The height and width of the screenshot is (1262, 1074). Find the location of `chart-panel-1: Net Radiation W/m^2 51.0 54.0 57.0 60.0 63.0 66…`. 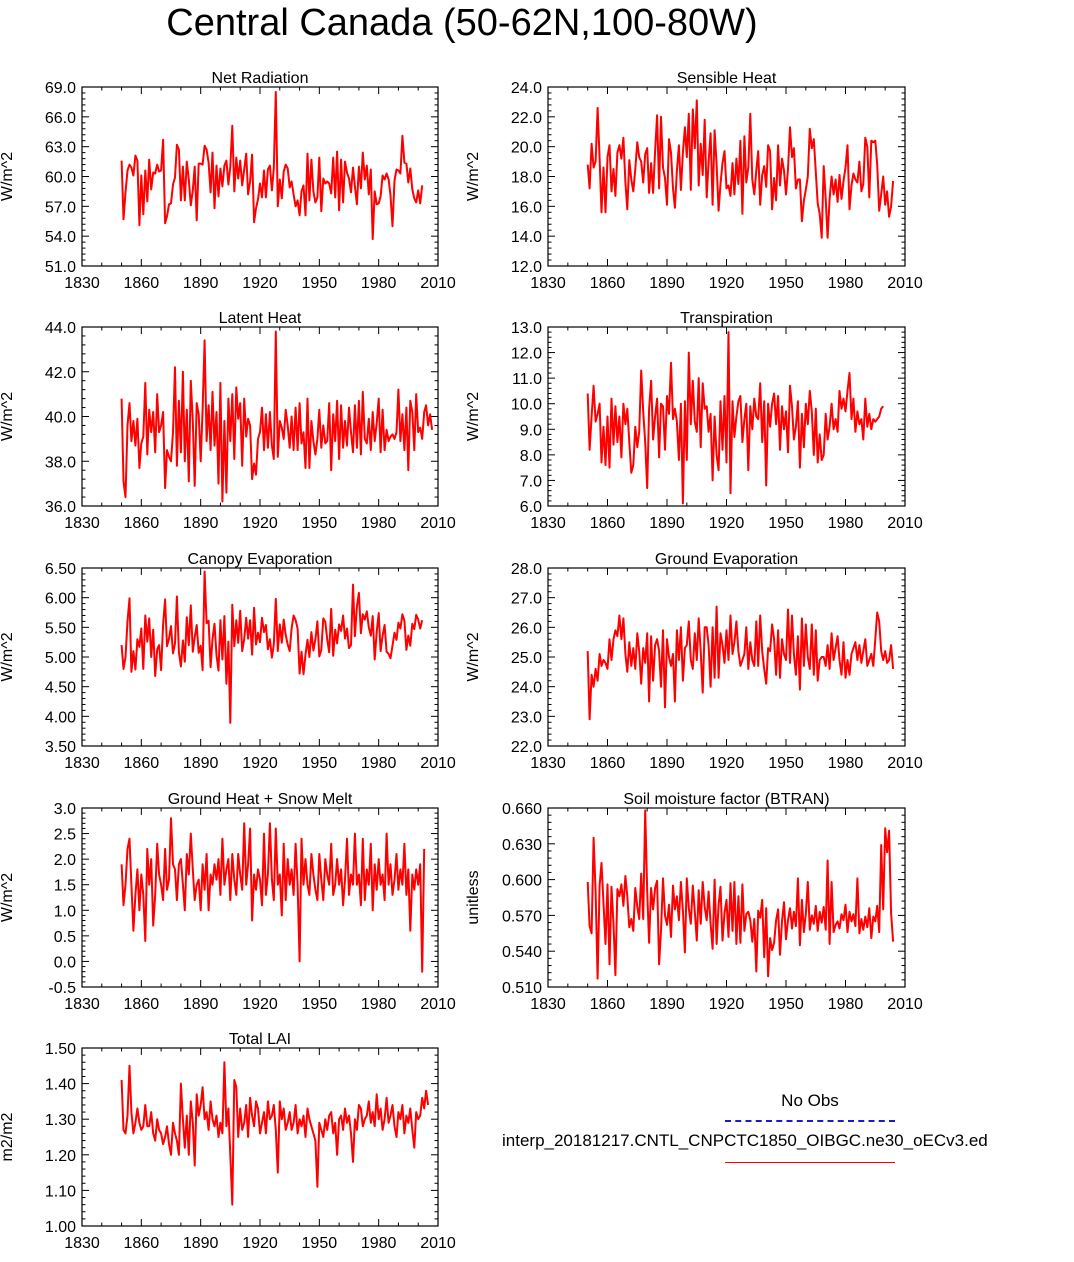

chart-panel-1: Net Radiation W/m^2 51.0 54.0 57.0 60.0 63.0 66… is located at coordinates (228, 181).